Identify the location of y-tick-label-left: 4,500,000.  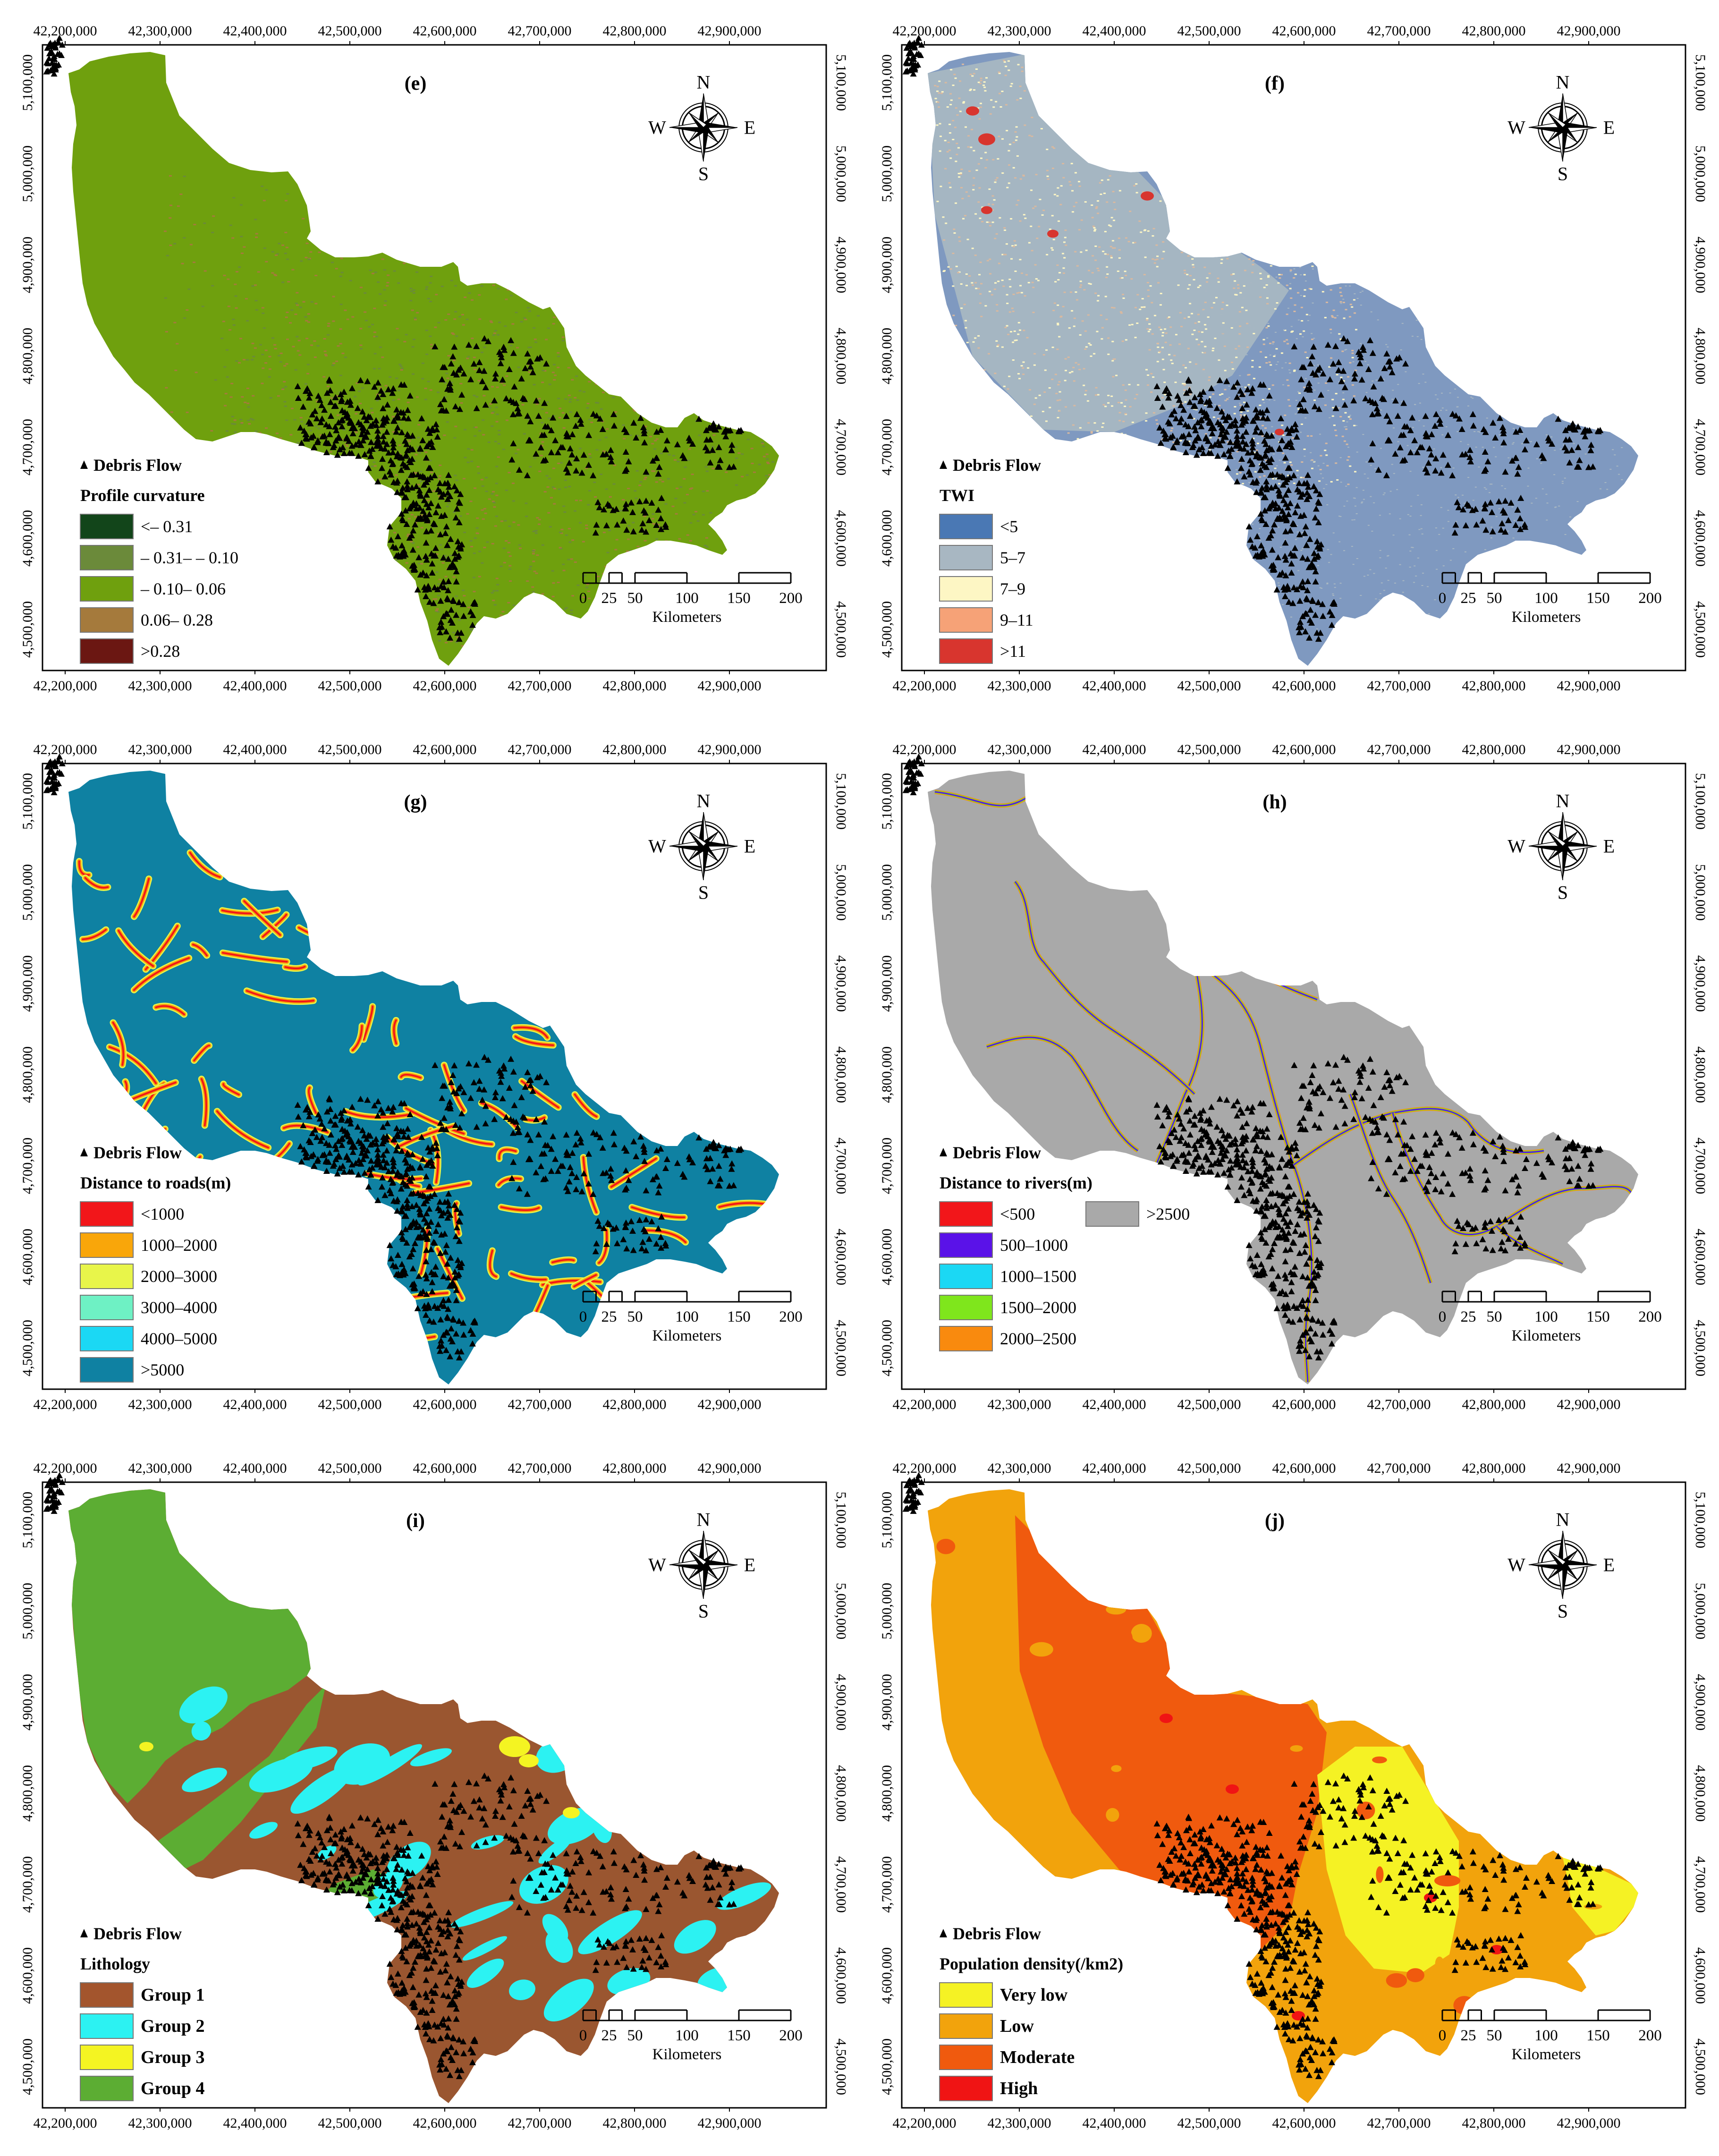
(27, 630).